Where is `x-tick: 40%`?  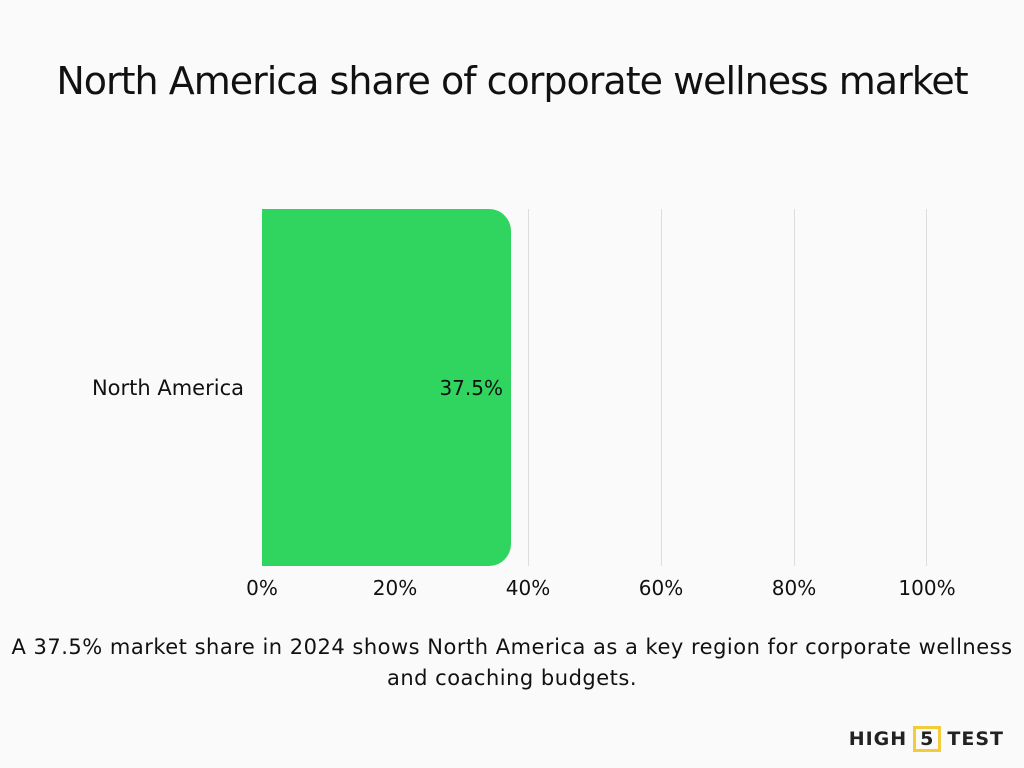
x-tick: 40% is located at coordinates (528, 588).